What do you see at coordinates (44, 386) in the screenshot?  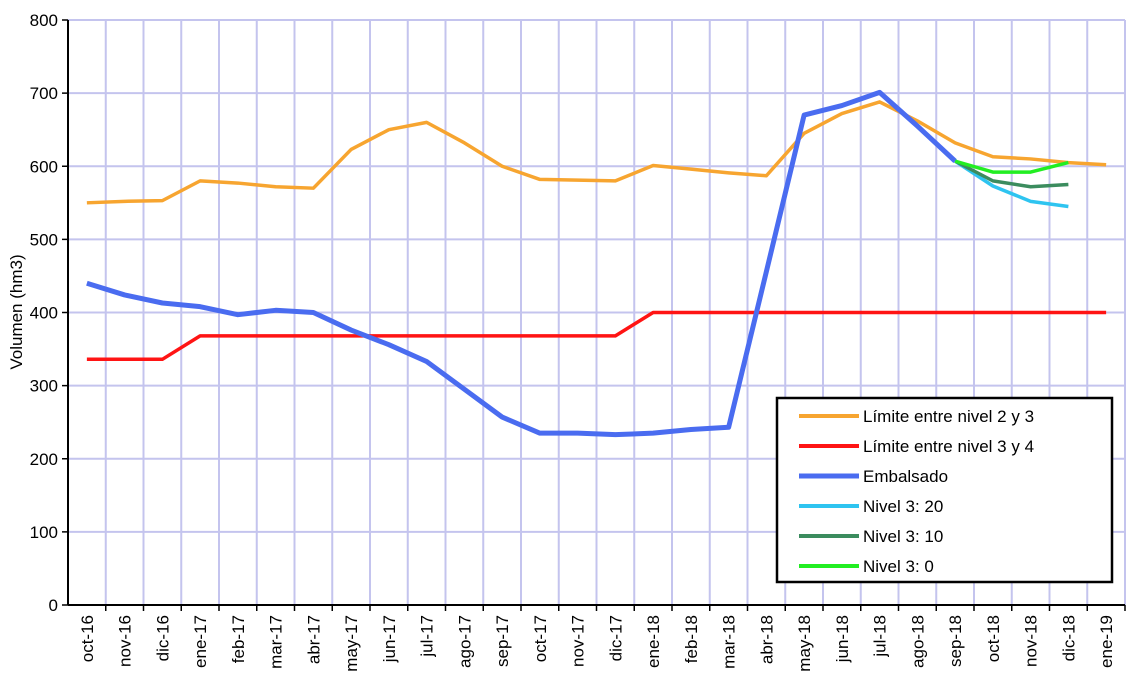 I see `y-tick-label: 300` at bounding box center [44, 386].